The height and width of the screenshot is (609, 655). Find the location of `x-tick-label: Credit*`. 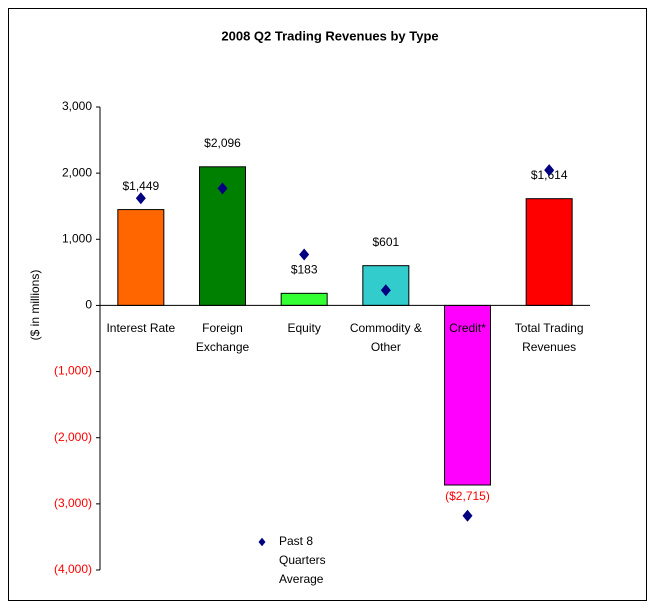

x-tick-label: Credit* is located at coordinates (467, 328).